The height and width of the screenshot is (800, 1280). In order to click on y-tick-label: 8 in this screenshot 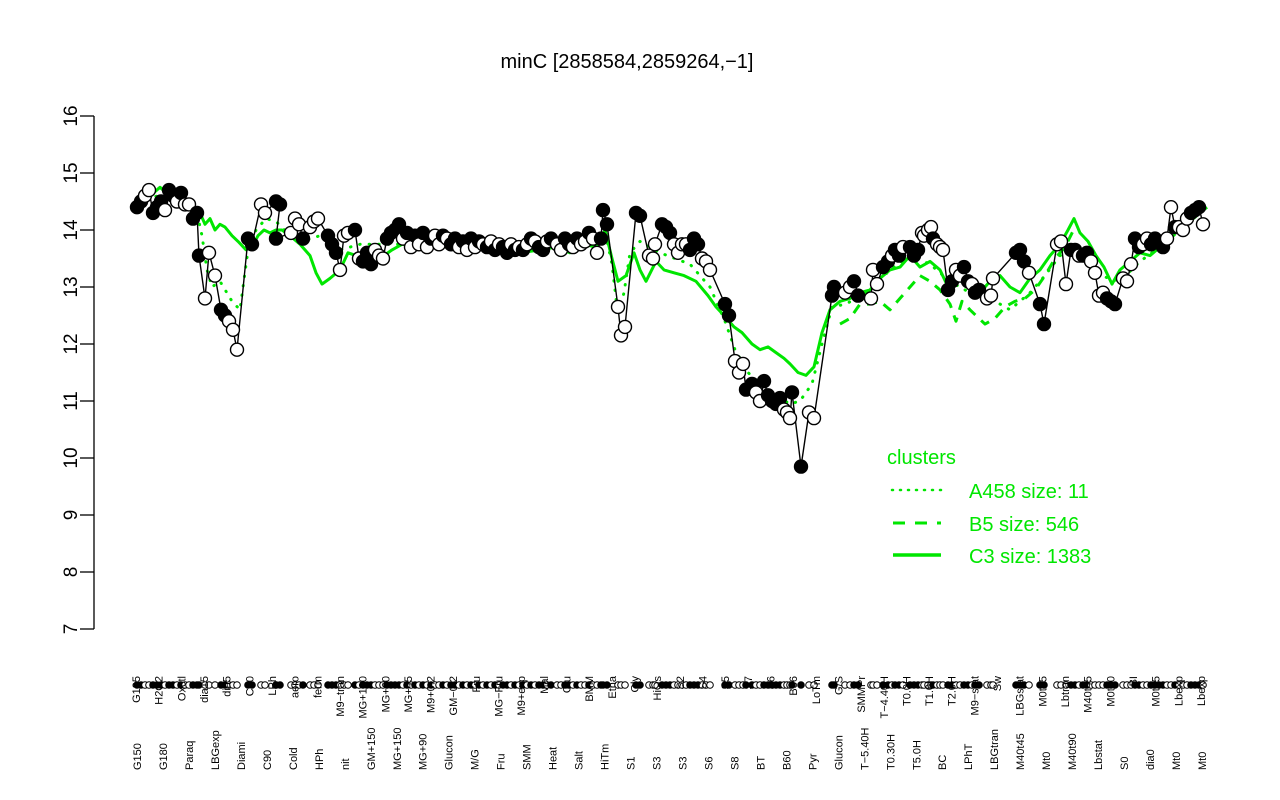, I will do `click(71, 572)`.